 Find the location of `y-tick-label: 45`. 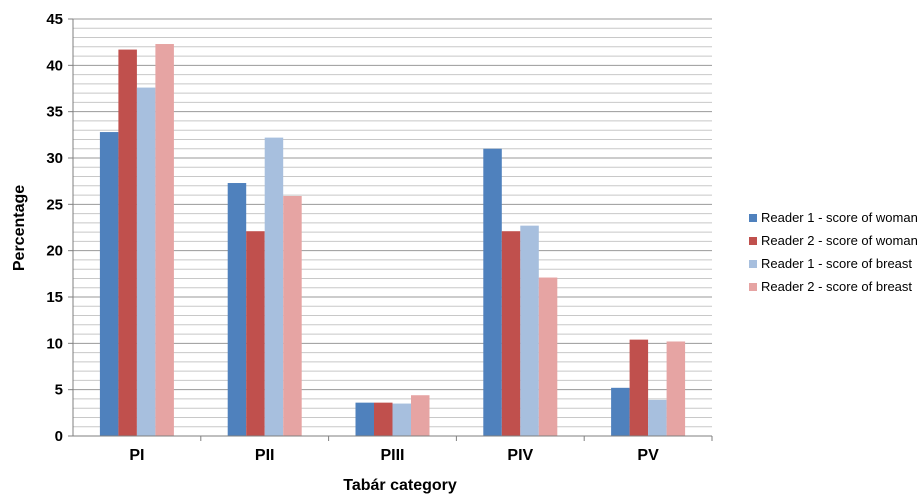

y-tick-label: 45 is located at coordinates (54, 19).